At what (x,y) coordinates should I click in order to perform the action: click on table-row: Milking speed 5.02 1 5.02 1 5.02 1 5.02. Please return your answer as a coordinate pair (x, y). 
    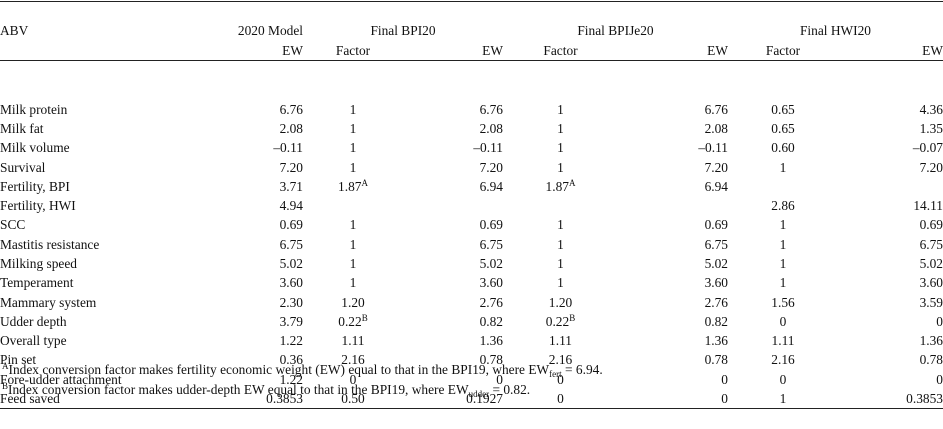
    Looking at the image, I should click on (471, 263).